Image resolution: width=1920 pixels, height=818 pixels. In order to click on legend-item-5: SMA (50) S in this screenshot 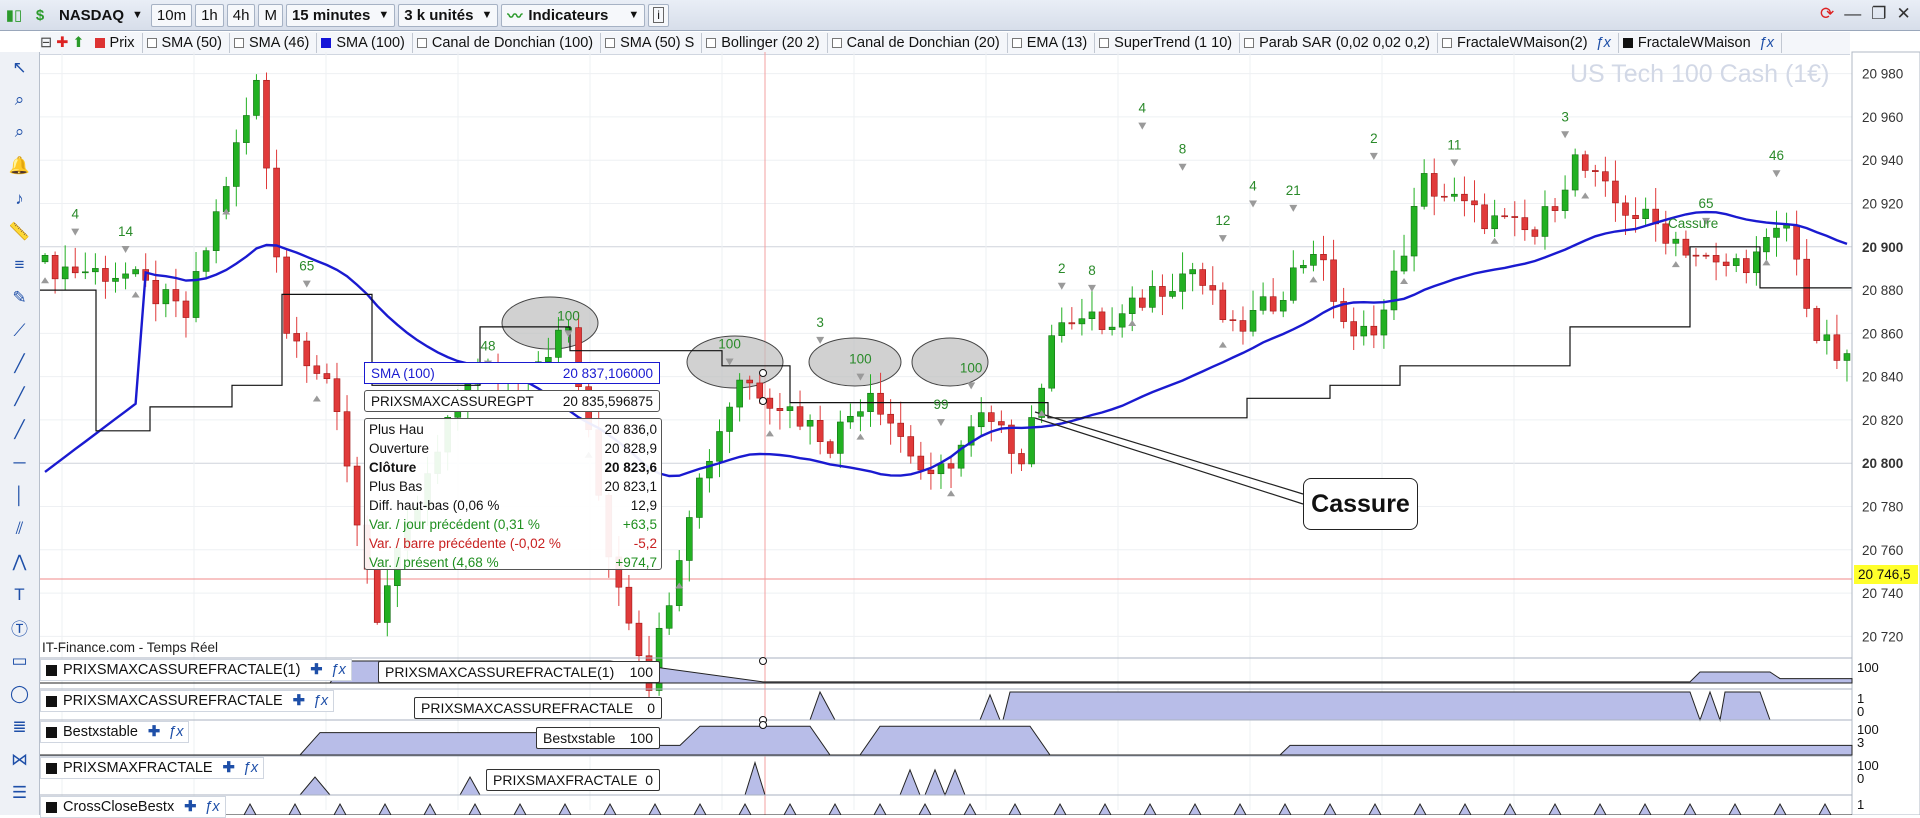, I will do `click(652, 43)`.